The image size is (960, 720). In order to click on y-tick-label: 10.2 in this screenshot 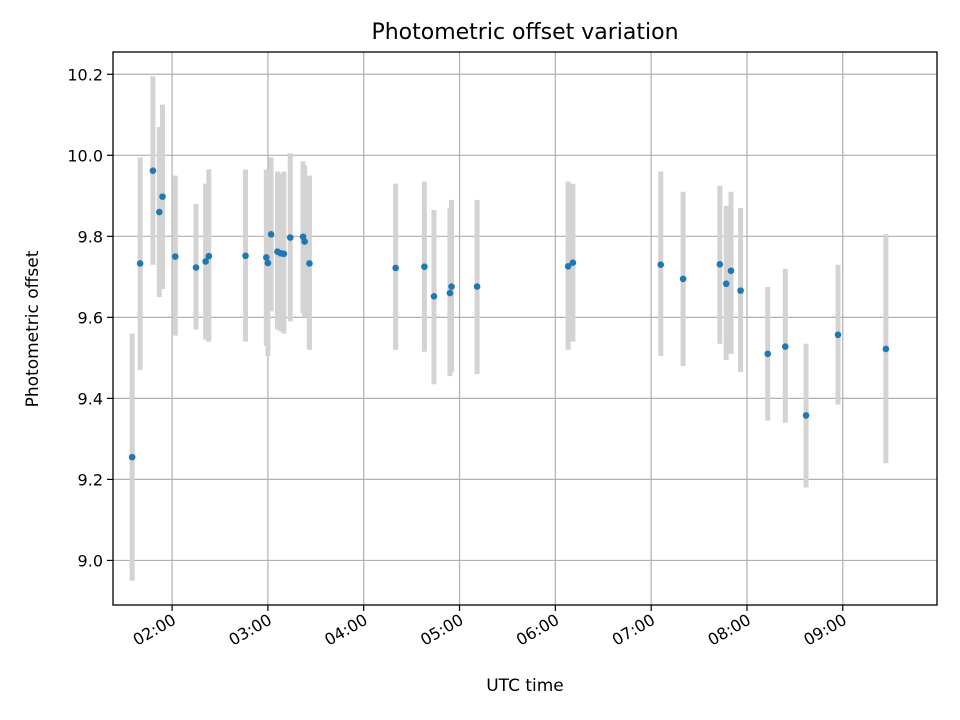, I will do `click(85, 74)`.